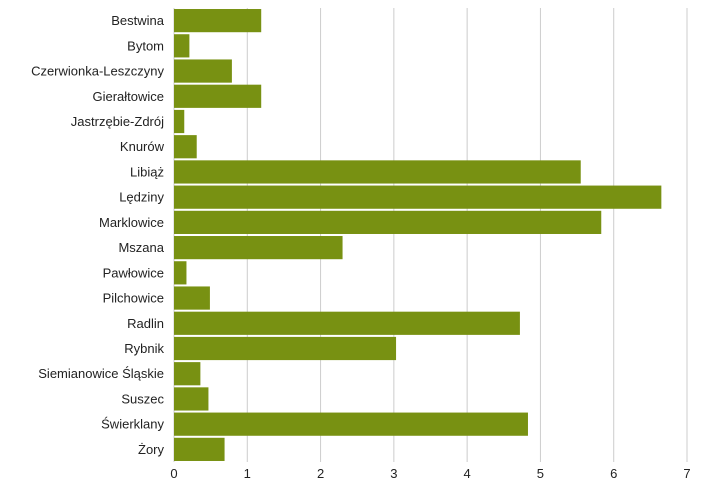 The height and width of the screenshot is (481, 709). Describe the element at coordinates (467, 473) in the screenshot. I see `x-tick-label: 4` at that location.